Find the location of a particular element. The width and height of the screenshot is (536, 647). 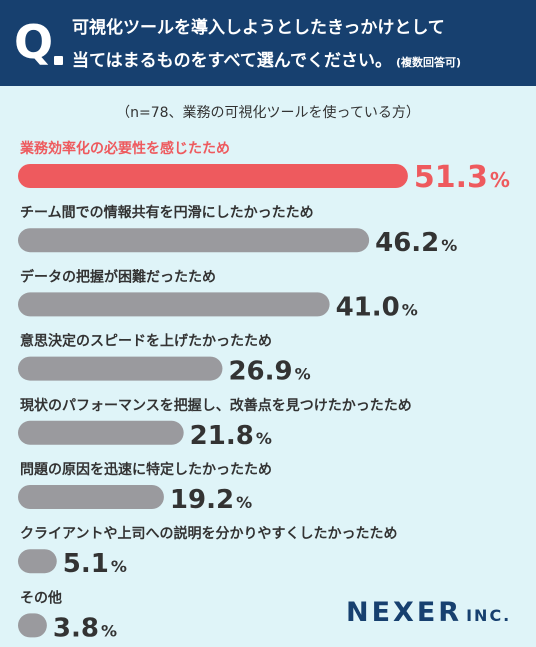

question-note: (複数回答可) is located at coordinates (428, 62).